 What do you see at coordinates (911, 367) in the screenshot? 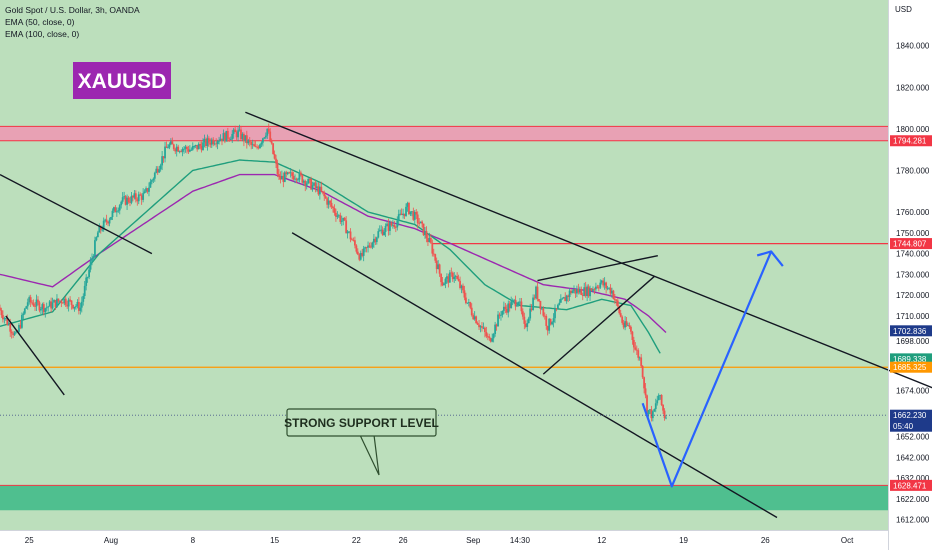
I see `price-tag: 1685.325` at bounding box center [911, 367].